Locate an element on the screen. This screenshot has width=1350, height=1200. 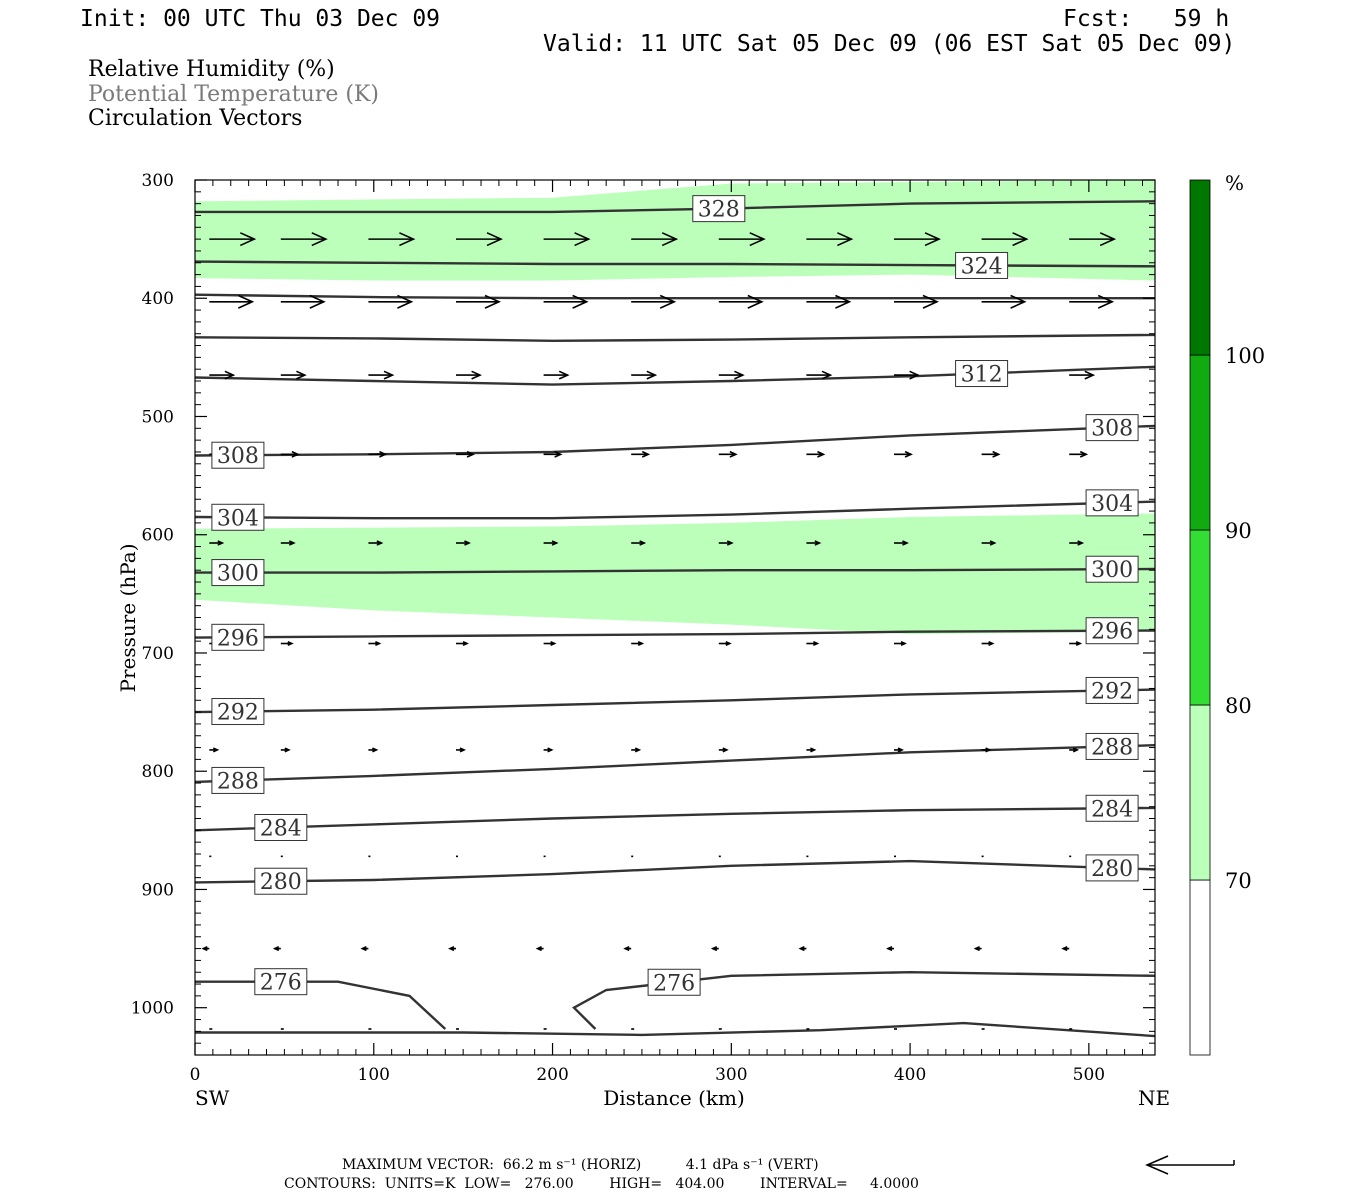
y-axis-label: Pressure (hPa) is located at coordinates (128, 618).